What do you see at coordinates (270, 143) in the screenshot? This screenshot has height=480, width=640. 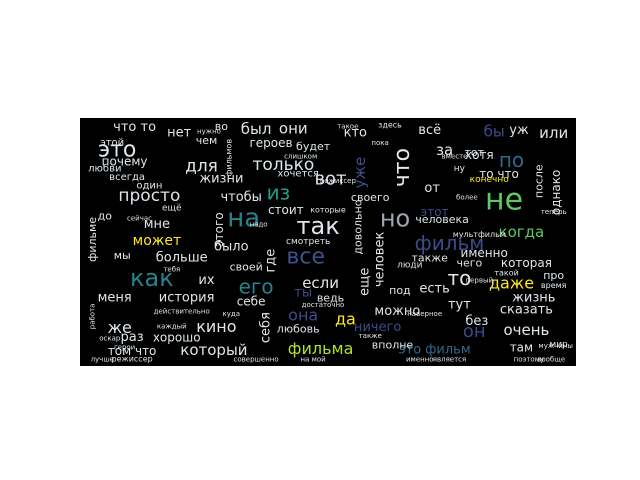 I see `cloud-word: героев` at bounding box center [270, 143].